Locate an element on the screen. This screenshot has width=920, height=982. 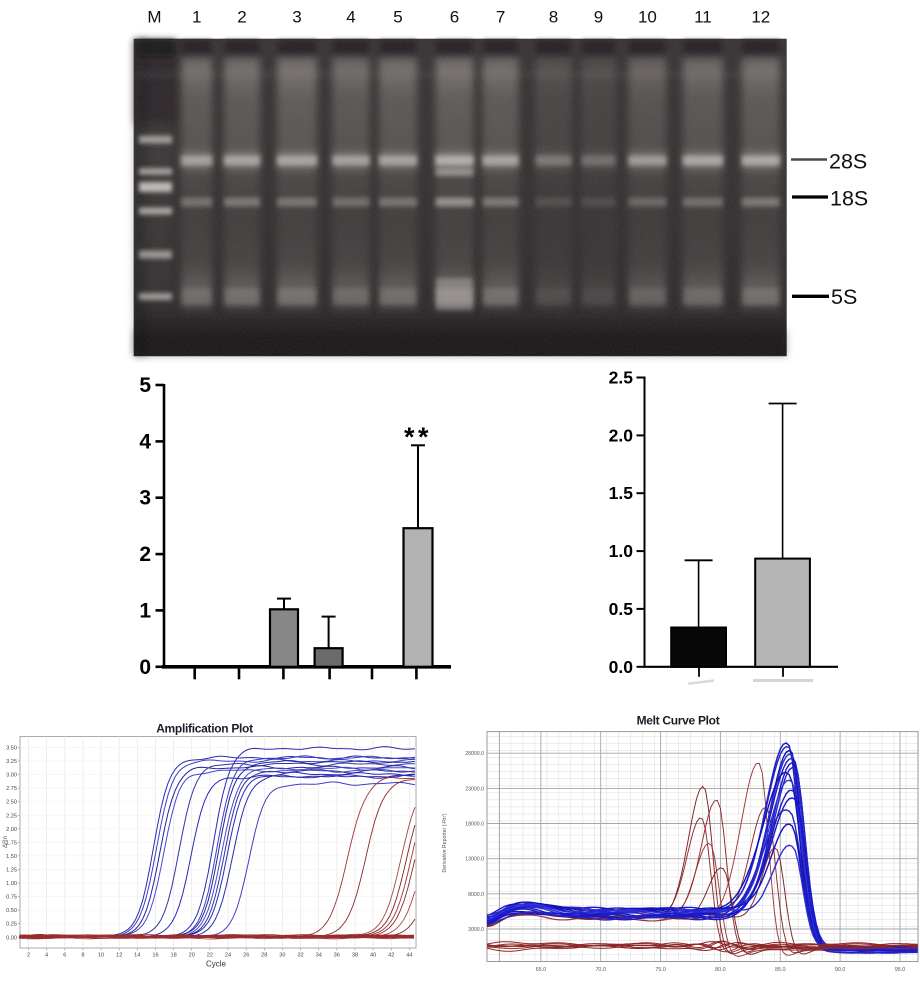
svg-text: 80.0 is located at coordinates (720, 970).